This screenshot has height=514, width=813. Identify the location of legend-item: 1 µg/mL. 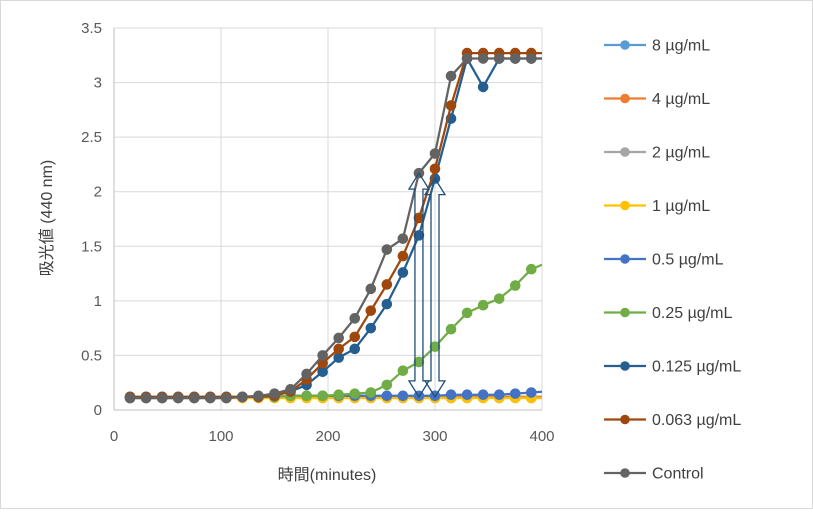
(657, 206).